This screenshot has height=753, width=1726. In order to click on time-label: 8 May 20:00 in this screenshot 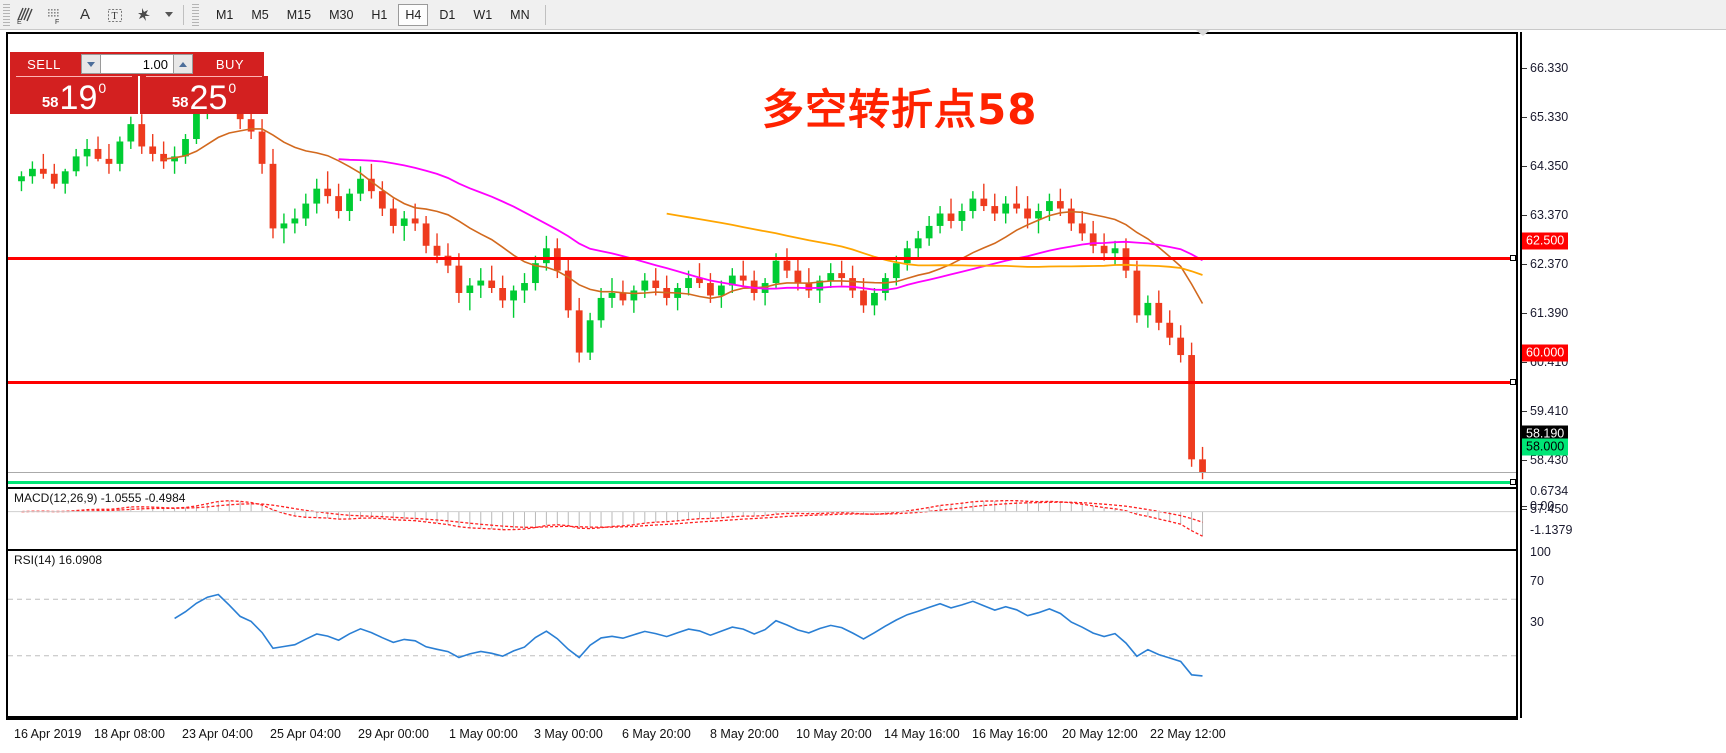, I will do `click(744, 734)`.